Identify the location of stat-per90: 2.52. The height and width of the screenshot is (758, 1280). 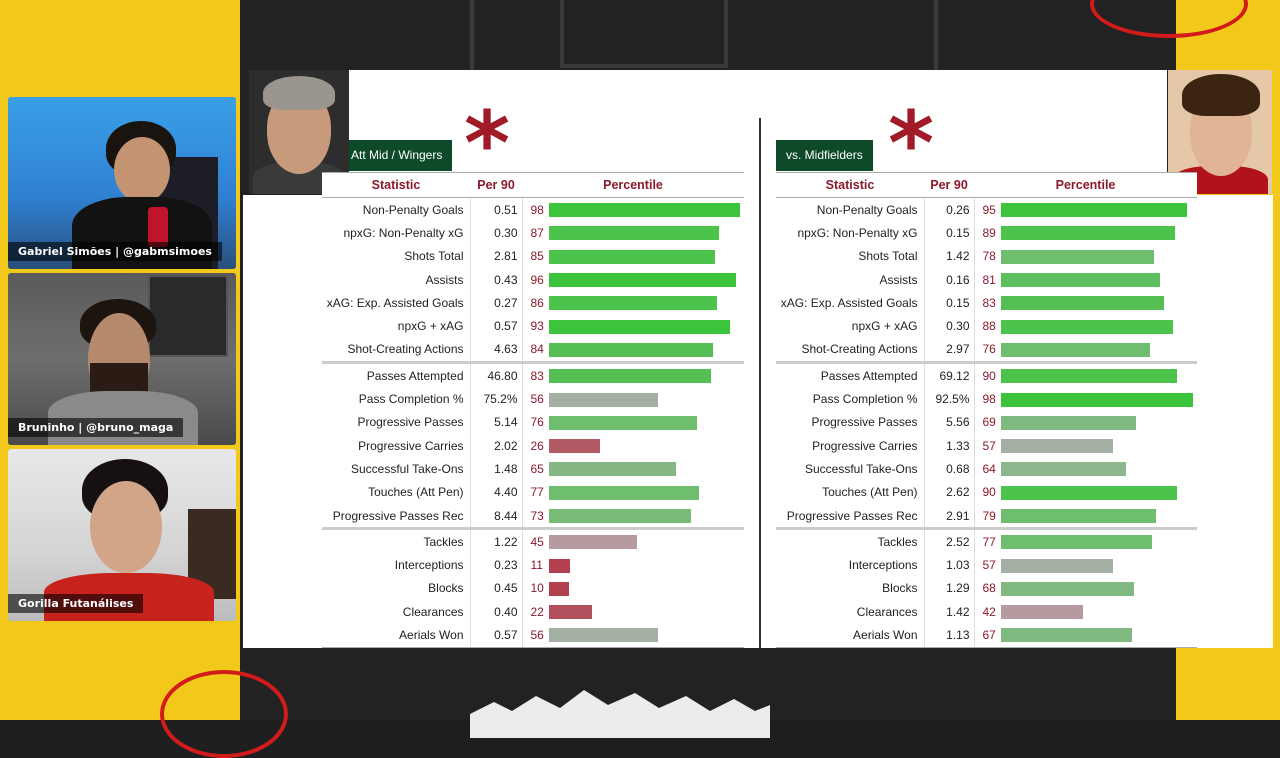
(949, 540).